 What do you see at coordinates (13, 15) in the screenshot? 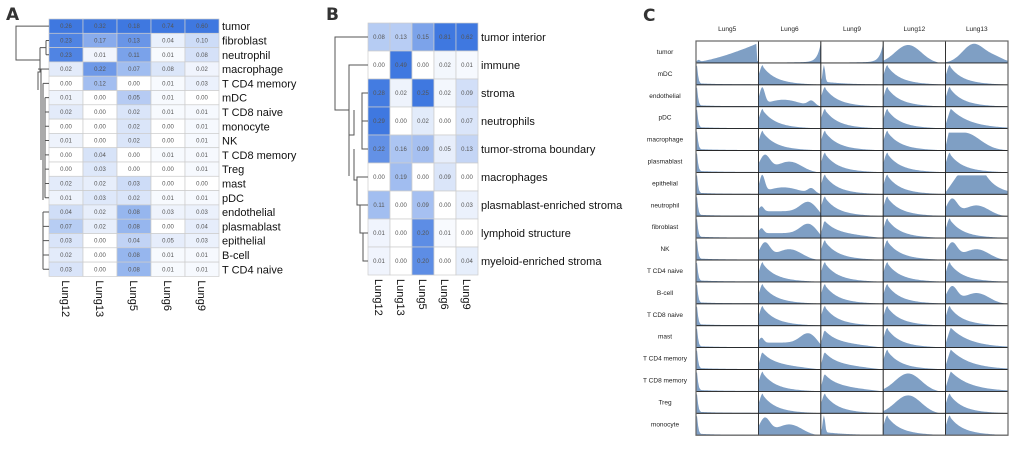
I see `panel-label-a: A` at bounding box center [13, 15].